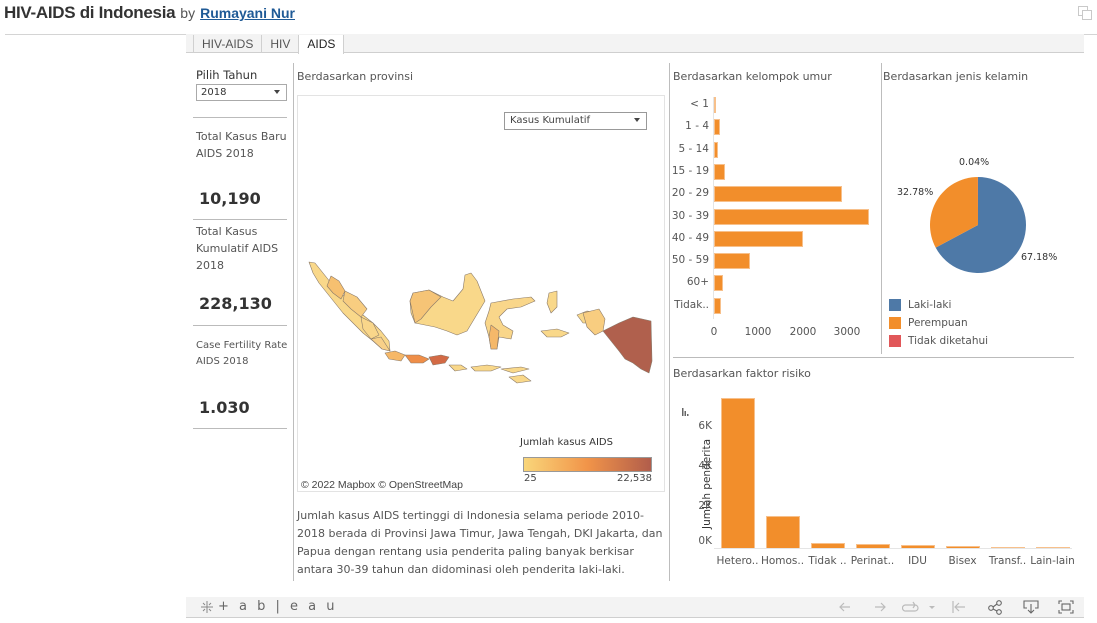 Image resolution: width=1097 pixels, height=623 pixels. Describe the element at coordinates (686, 412) in the screenshot. I see `sort-icon` at that location.